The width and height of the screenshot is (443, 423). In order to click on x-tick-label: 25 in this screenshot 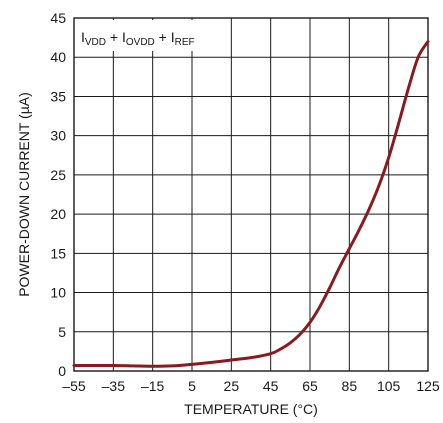, I will do `click(232, 386)`.